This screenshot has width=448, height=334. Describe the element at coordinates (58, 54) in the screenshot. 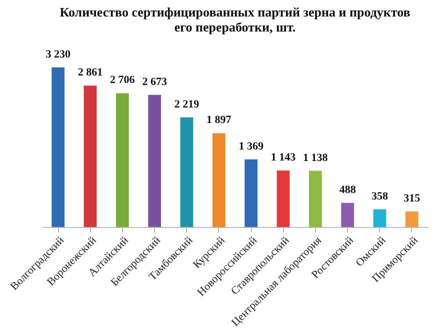

I see `data-label: 3 230` at that location.